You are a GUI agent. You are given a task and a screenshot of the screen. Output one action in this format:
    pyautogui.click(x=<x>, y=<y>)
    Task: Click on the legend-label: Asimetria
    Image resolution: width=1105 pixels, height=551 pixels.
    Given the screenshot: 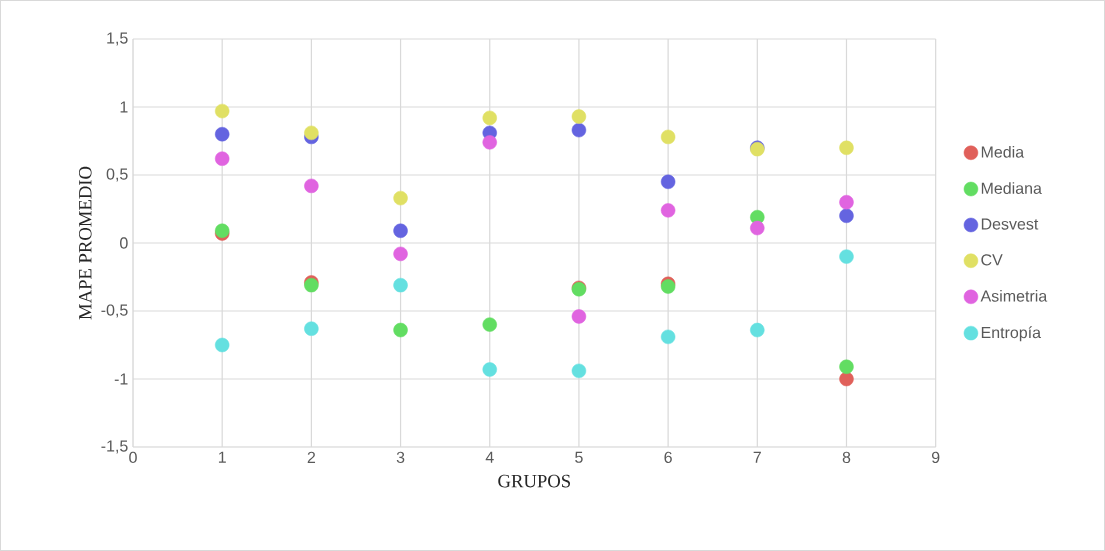 What is the action you would take?
    pyautogui.click(x=1014, y=296)
    